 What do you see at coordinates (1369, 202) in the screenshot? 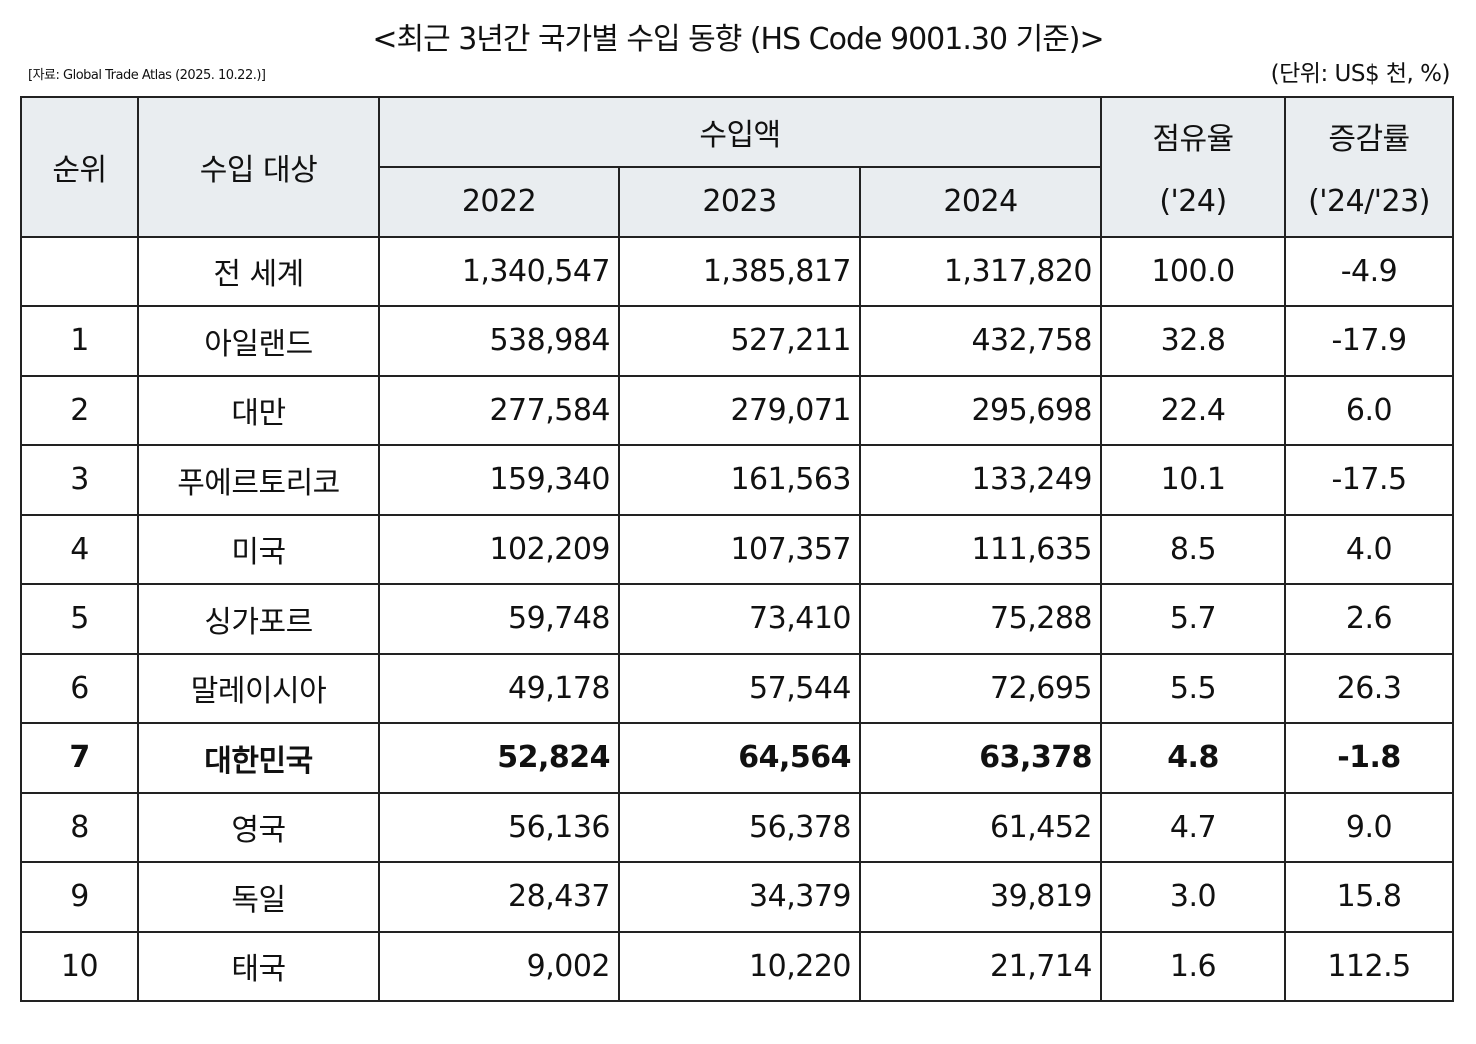
I see `header-growth-sub: ('24/'23)` at bounding box center [1369, 202].